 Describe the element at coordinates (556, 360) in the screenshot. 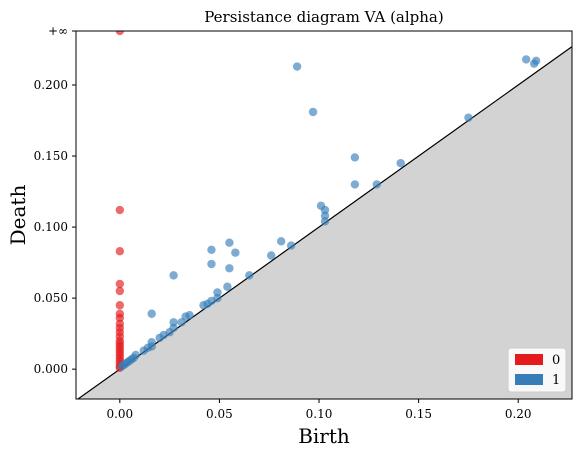

I see `legend-label-series-0: 0` at that location.